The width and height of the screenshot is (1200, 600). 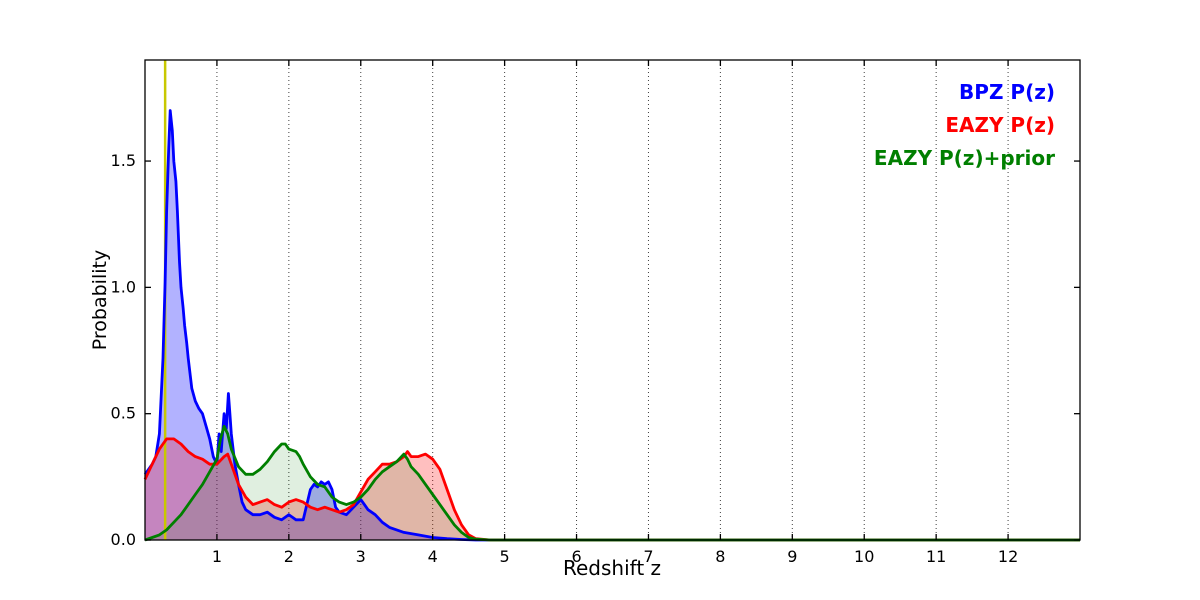 I want to click on y-tick-label: 1.0, so click(x=123, y=286).